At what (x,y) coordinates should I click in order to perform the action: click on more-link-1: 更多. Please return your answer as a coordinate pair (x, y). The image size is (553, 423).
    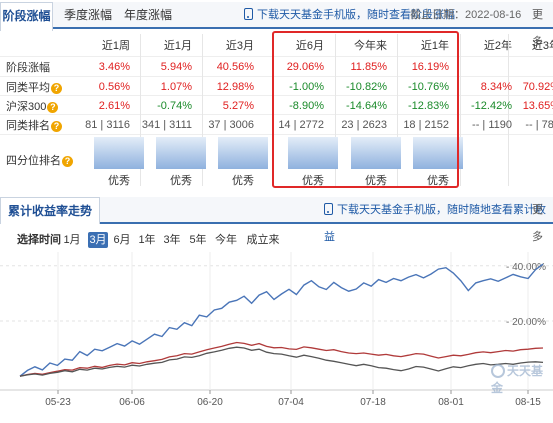
    Looking at the image, I should click on (537, 28).